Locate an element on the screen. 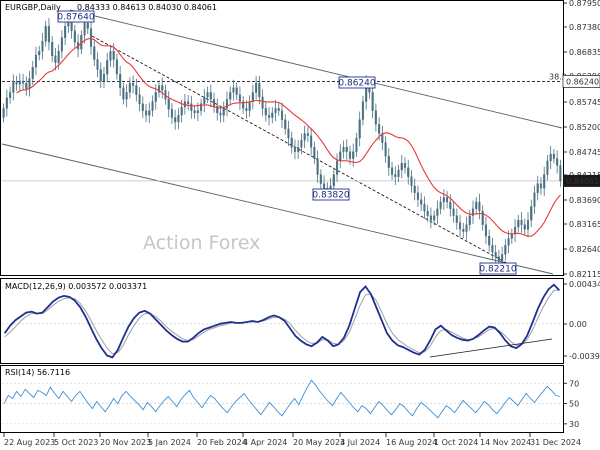 Image resolution: width=600 pixels, height=450 pixels. macd-tick-label: -0.003916 is located at coordinates (584, 356).